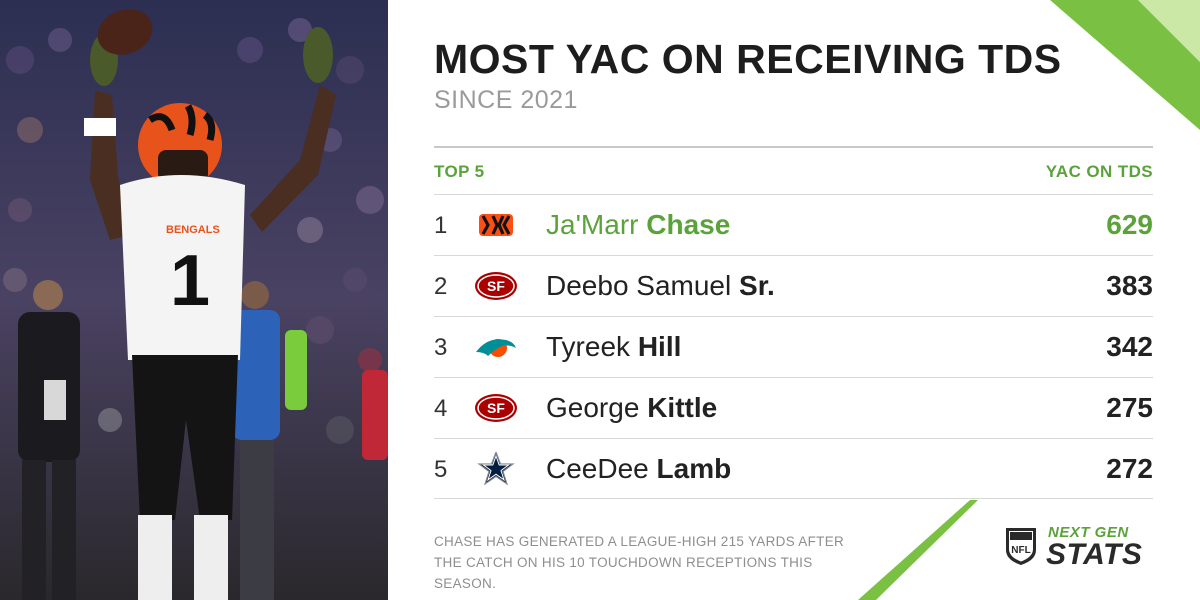 The image size is (1200, 600). Describe the element at coordinates (1088, 532) in the screenshot. I see `ngs-next-gen-text: NEXT GEN` at that location.